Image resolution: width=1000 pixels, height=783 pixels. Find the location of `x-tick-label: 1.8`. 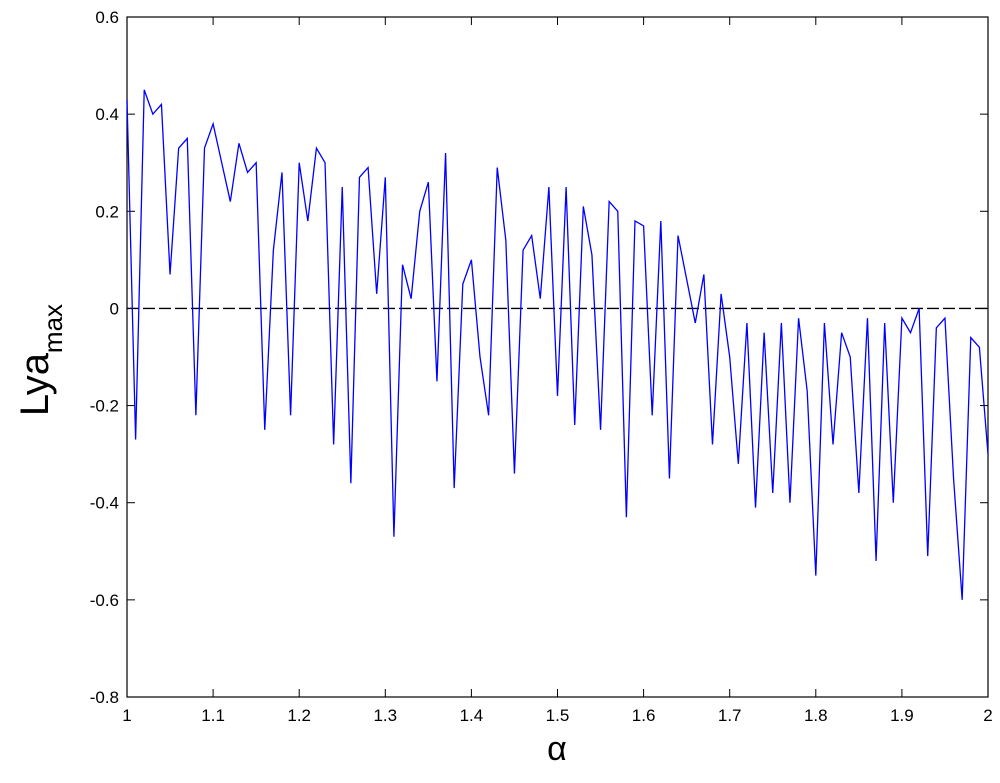

x-tick-label: 1.8 is located at coordinates (816, 715).